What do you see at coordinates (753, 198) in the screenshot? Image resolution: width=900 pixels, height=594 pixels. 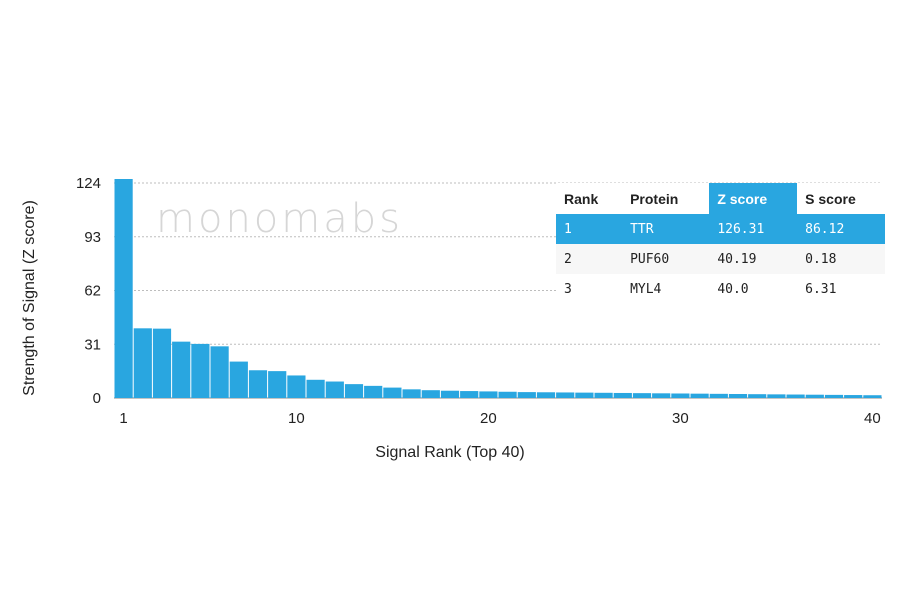 I see `header-z-score: Z score` at bounding box center [753, 198].